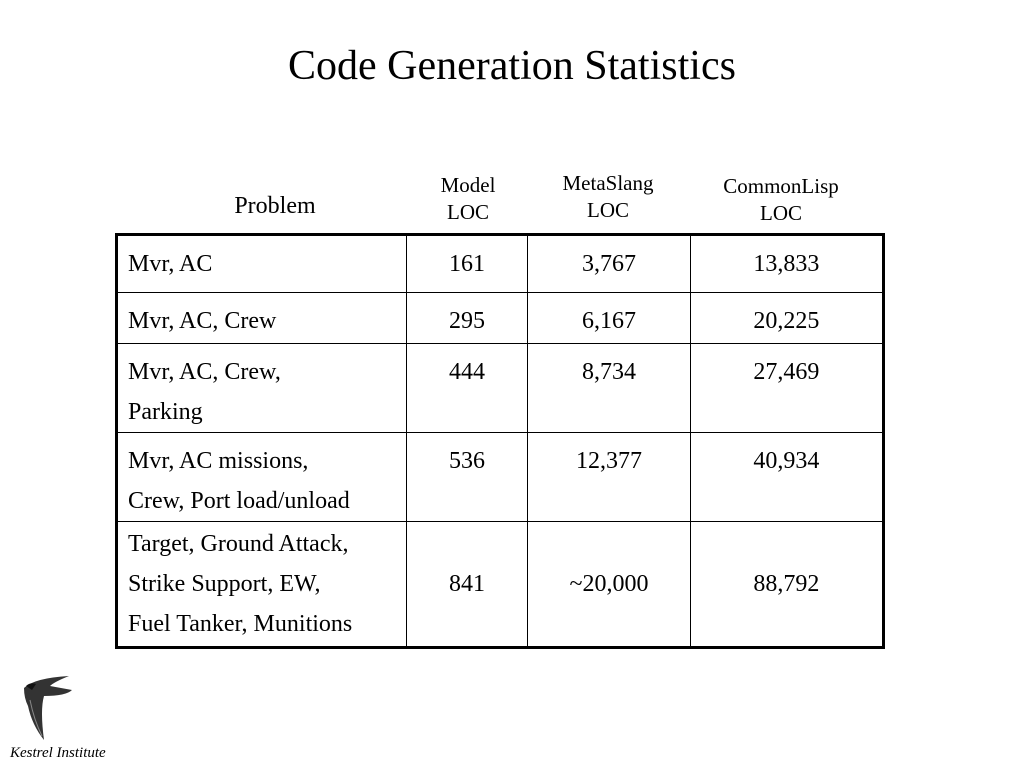 This screenshot has height=768, width=1024. Describe the element at coordinates (512, 66) in the screenshot. I see `slide-title: Code Generation Statistics` at that location.